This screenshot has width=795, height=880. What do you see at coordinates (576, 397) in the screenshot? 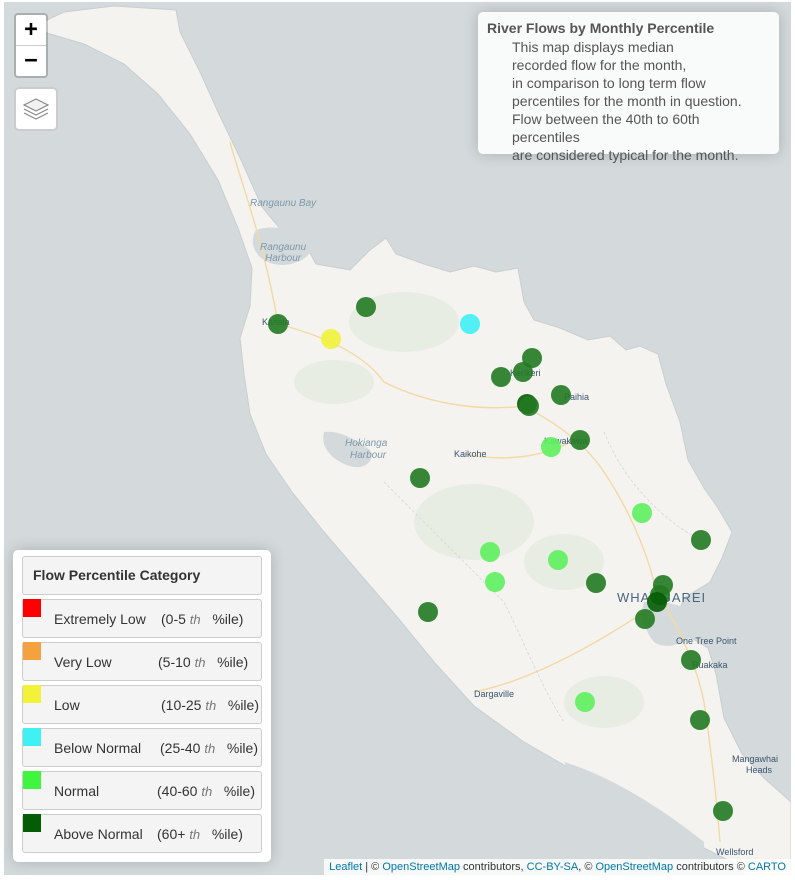
I see `label-paihia: Paihia` at bounding box center [576, 397].